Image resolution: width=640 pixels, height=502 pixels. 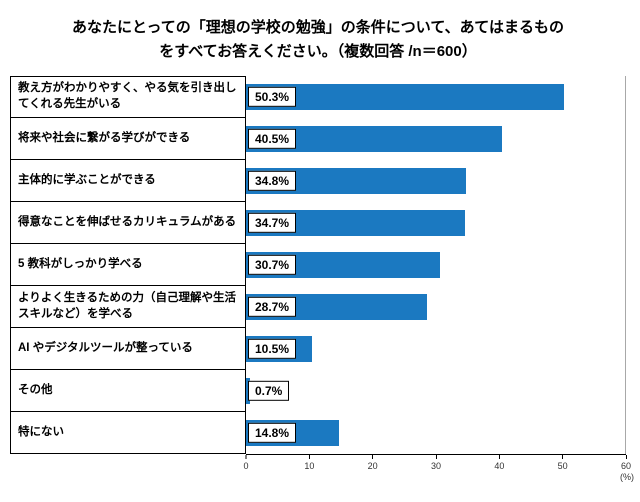 What do you see at coordinates (405, 97) in the screenshot?
I see `bar` at bounding box center [405, 97].